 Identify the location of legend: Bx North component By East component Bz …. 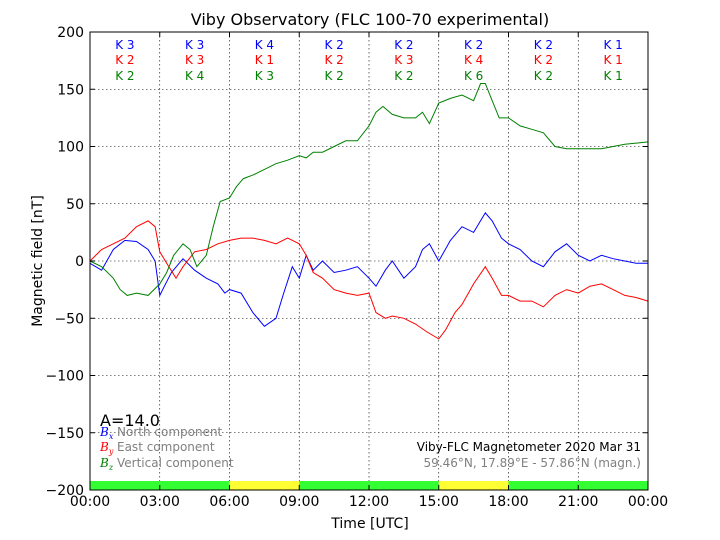
(166, 448).